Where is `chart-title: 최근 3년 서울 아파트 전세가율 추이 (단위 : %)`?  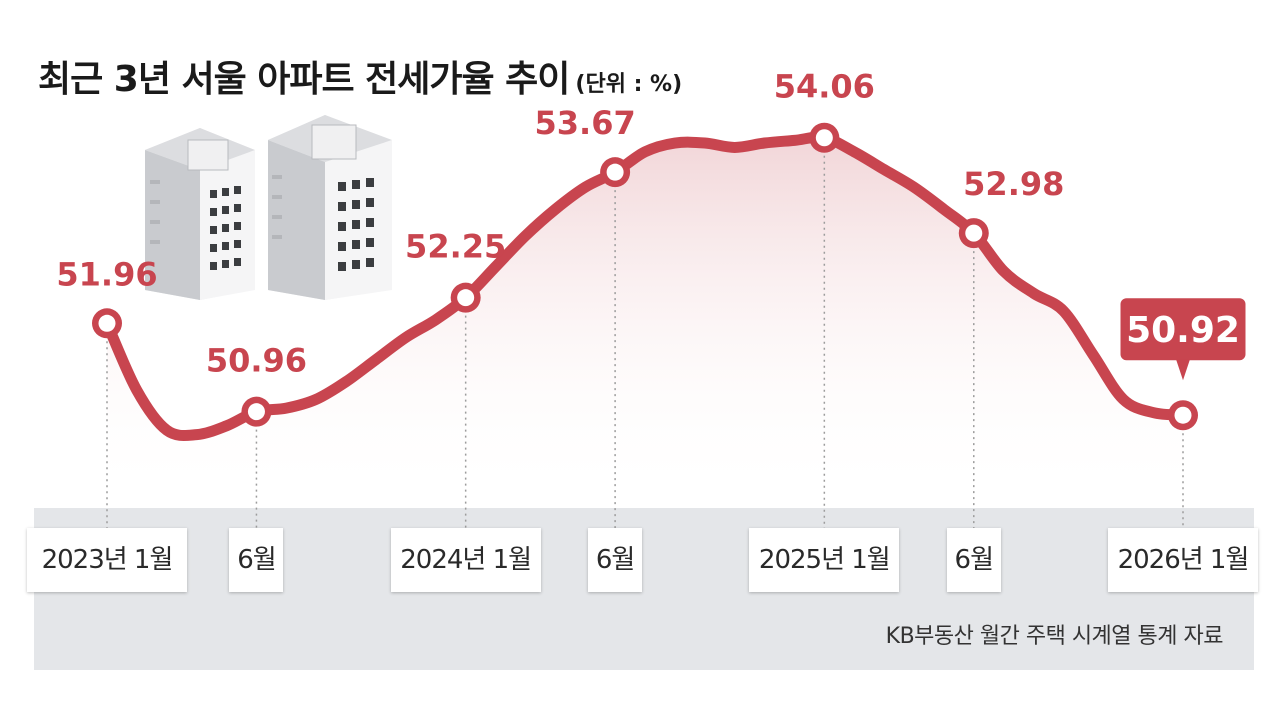 chart-title: 최근 3년 서울 아파트 전세가율 추이 (단위 : %) is located at coordinates (360, 76).